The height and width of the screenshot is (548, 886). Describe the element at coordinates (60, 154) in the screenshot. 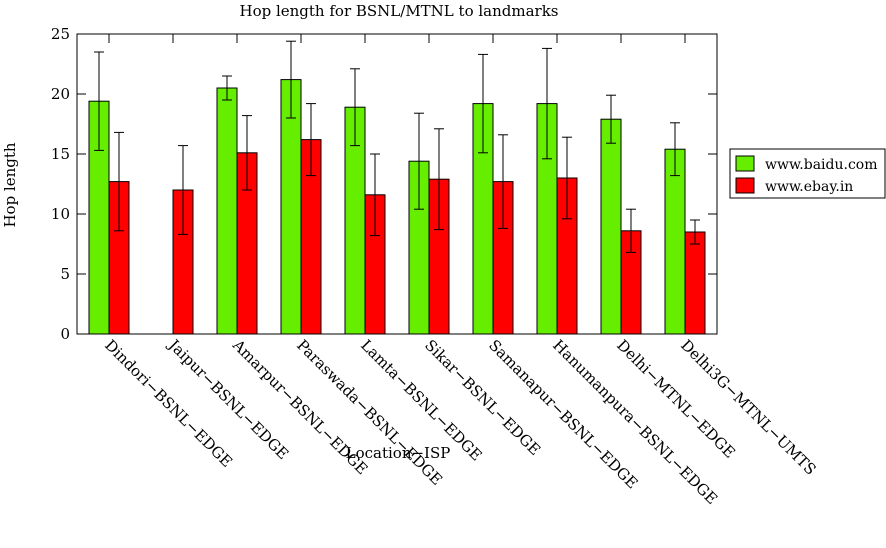

I see `y-tick-label: 15` at that location.